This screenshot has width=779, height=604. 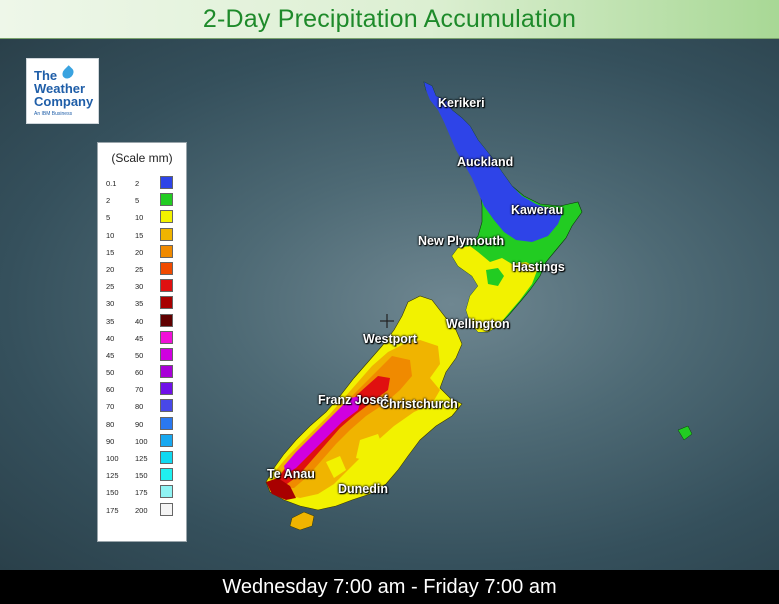 I want to click on legend-row: 100 125, so click(x=142, y=458).